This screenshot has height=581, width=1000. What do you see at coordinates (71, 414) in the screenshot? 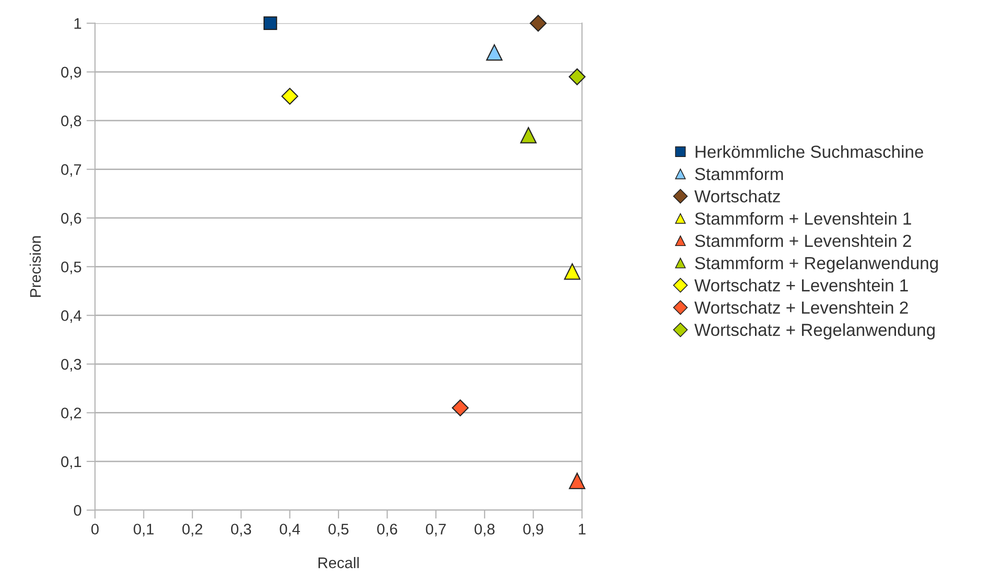
I see `y-tick-label: 0,2` at bounding box center [71, 414].